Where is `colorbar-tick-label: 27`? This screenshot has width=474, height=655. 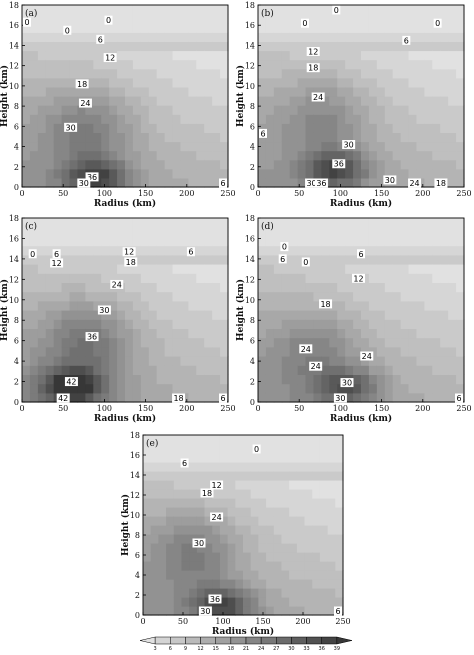 colorbar-tick-label: 27 is located at coordinates (276, 649).